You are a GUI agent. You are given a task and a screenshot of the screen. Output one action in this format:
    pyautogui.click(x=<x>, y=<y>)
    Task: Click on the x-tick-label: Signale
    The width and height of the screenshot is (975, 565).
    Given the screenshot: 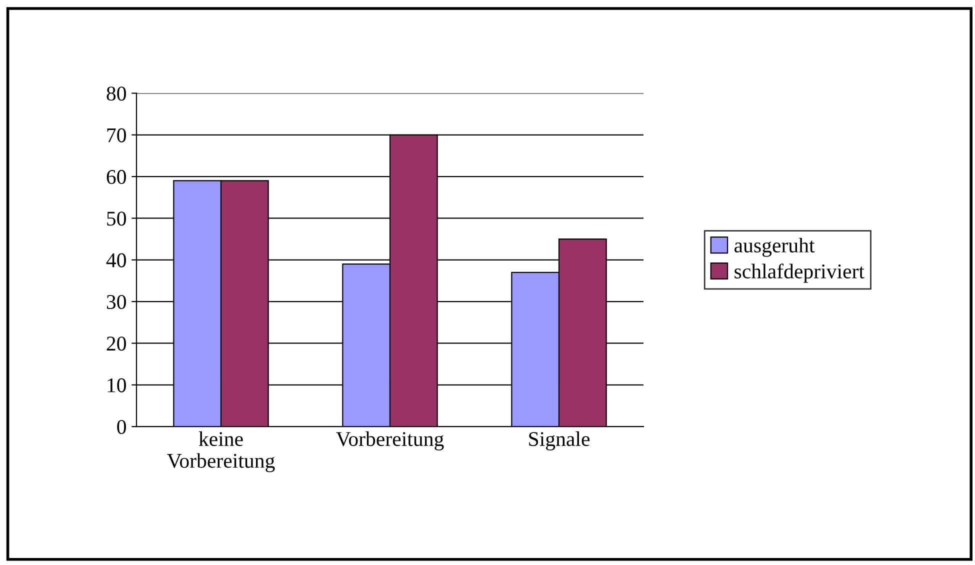 What is the action you would take?
    pyautogui.click(x=559, y=440)
    